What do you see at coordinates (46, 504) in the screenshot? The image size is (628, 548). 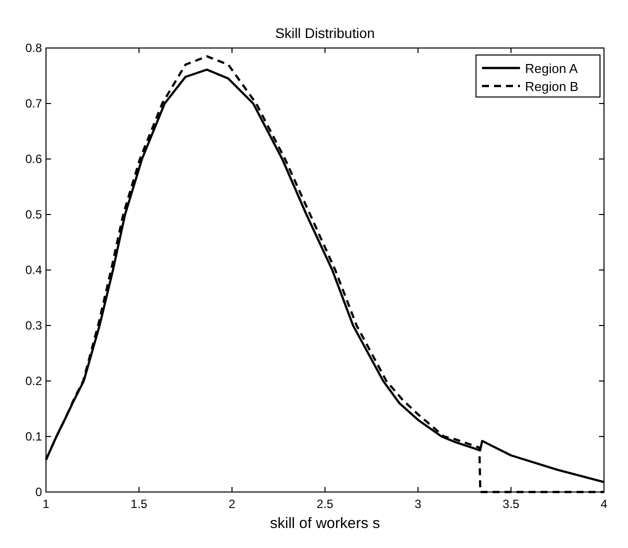 I see `x-tick-label: 1` at bounding box center [46, 504].